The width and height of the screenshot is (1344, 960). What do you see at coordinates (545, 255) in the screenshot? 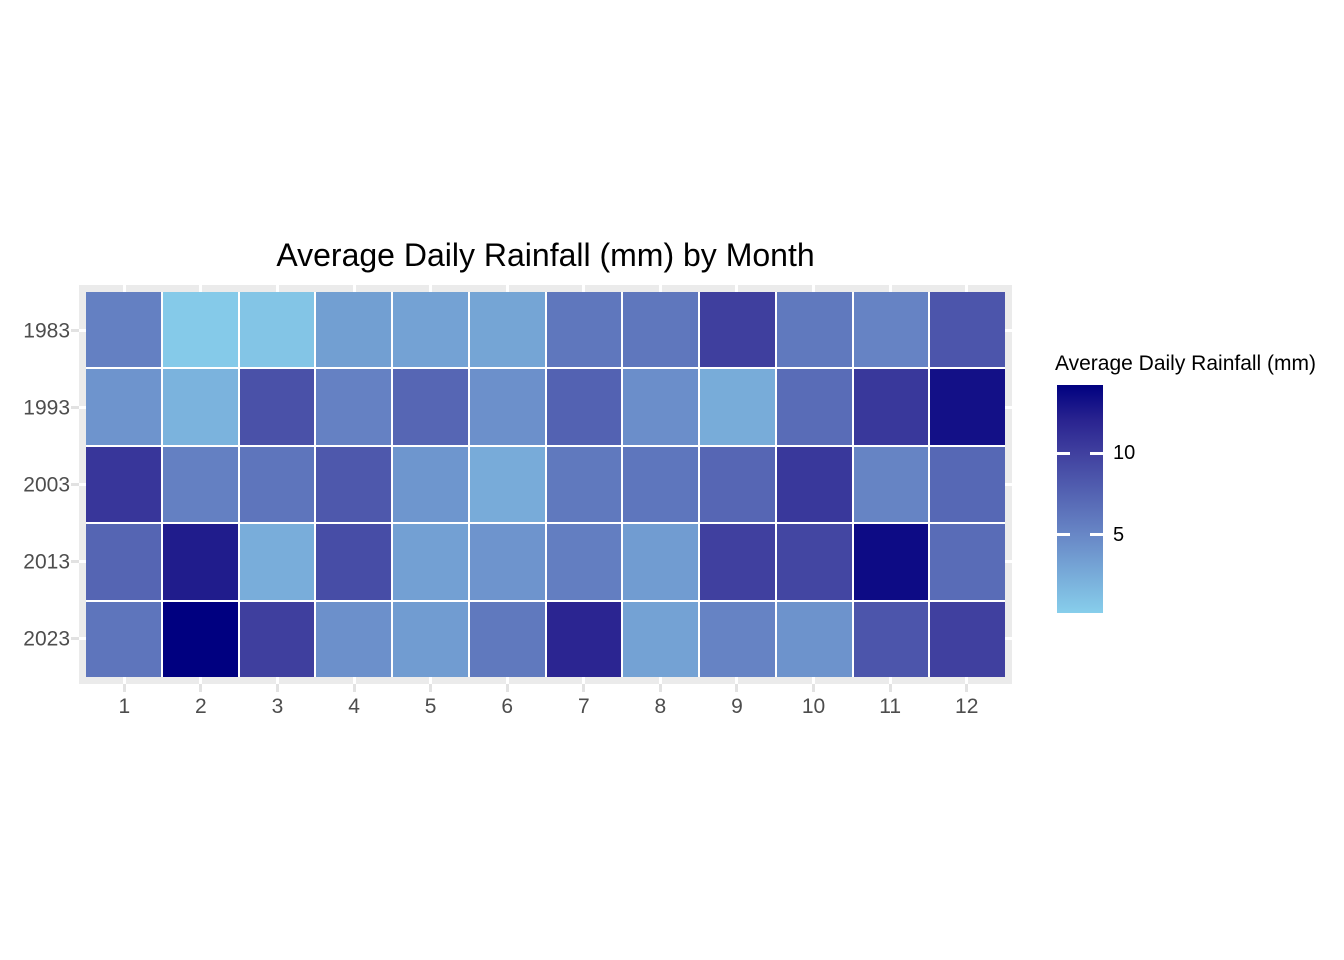
I see `chart-title: Average Daily Rainfall (mm) by Month` at bounding box center [545, 255].